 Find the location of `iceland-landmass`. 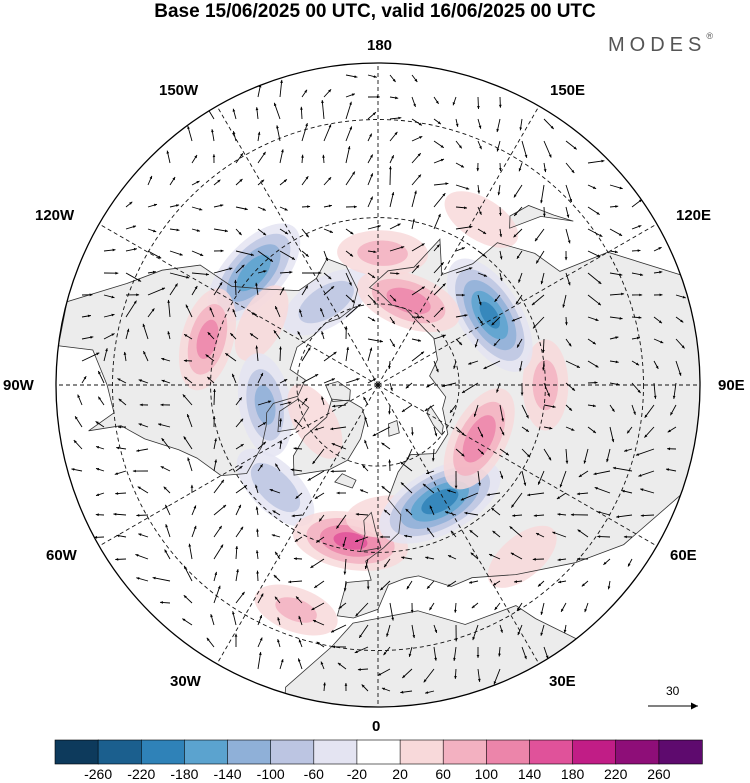

iceland-landmass is located at coordinates (345, 480).